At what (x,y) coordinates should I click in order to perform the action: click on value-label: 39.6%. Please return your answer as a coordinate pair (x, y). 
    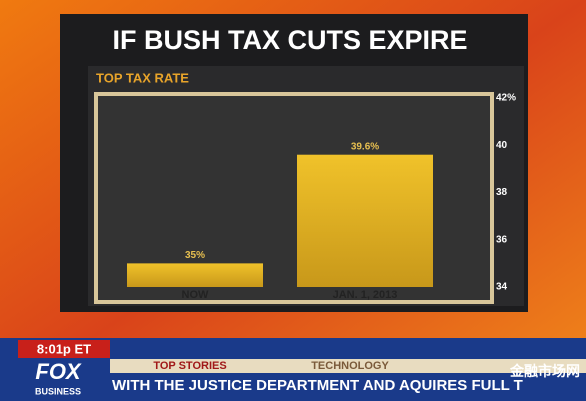
    Looking at the image, I should click on (365, 146).